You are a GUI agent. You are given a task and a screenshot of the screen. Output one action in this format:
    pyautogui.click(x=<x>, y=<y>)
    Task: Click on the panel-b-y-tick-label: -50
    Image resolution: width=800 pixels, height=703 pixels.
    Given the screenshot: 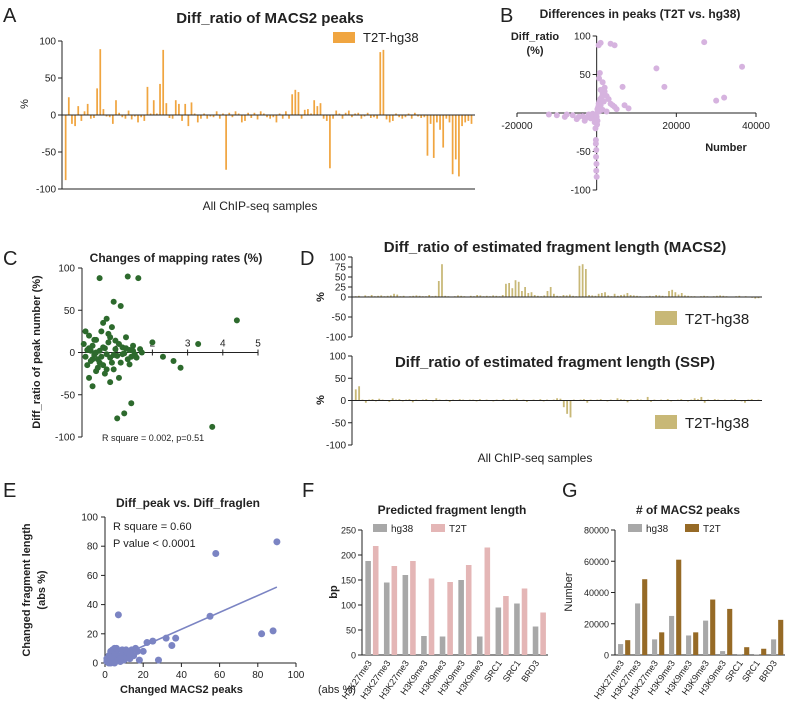 What is the action you would take?
    pyautogui.click(x=583, y=152)
    